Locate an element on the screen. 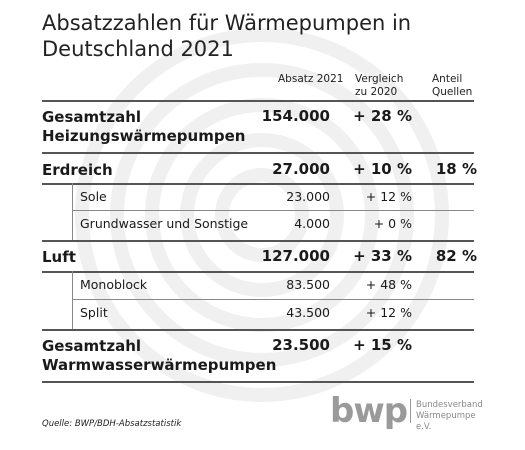 The width and height of the screenshot is (525, 450). header-vergleich: Vergleich zu 2020 is located at coordinates (390, 86).